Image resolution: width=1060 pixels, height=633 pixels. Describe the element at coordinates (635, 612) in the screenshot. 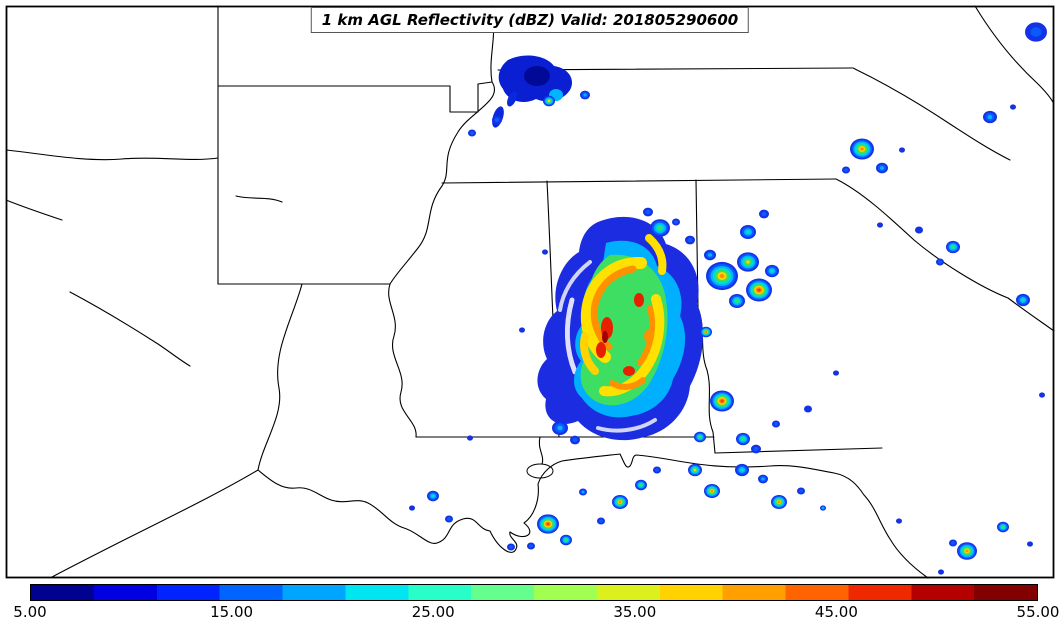

I see `colorbar-tick-label: 35.00` at that location.